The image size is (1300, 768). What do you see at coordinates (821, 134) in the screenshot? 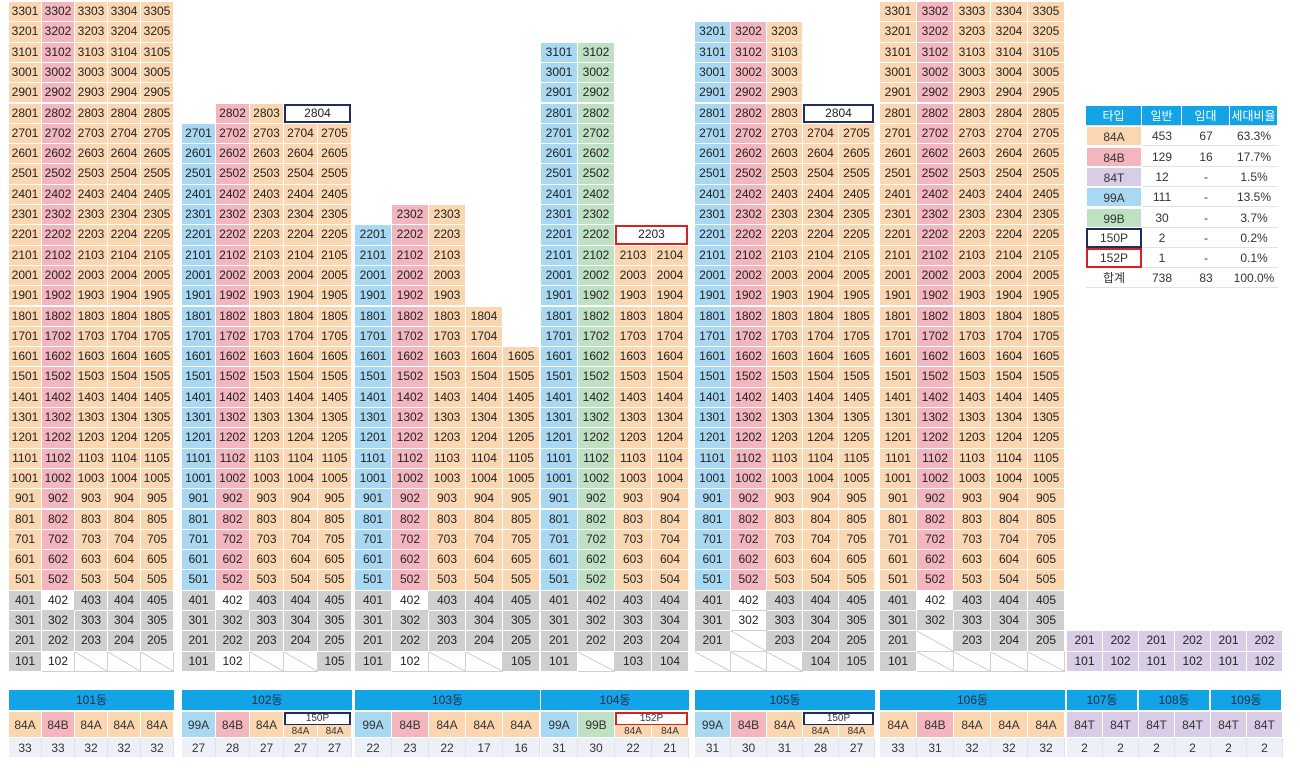
I see `unit-cell: 2704` at bounding box center [821, 134].